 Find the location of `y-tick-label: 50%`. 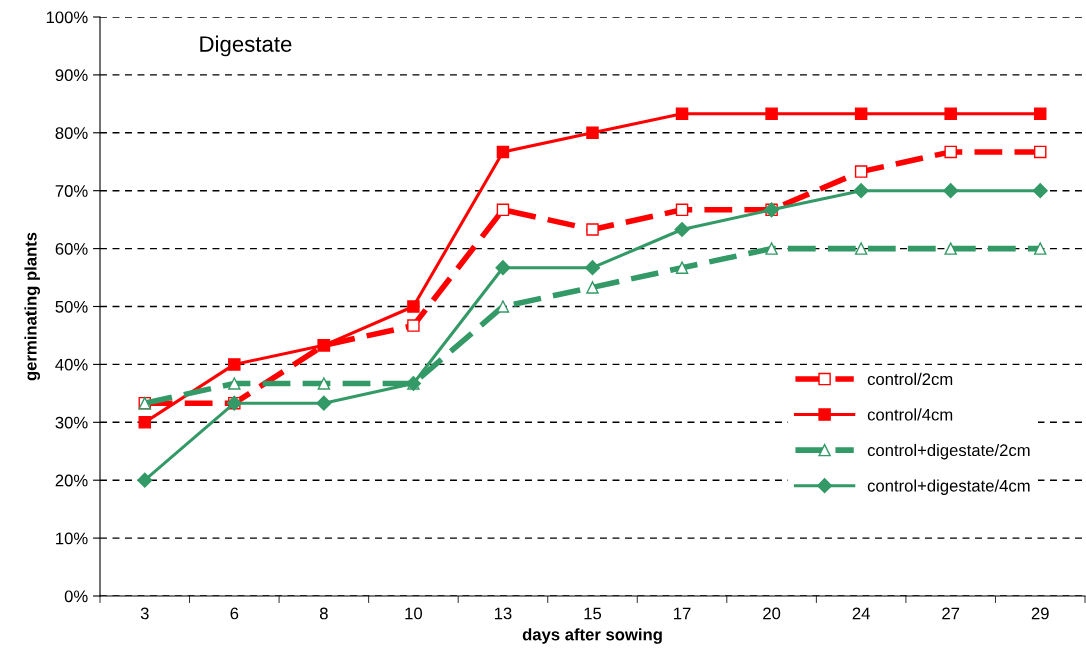

y-tick-label: 50% is located at coordinates (71, 306).